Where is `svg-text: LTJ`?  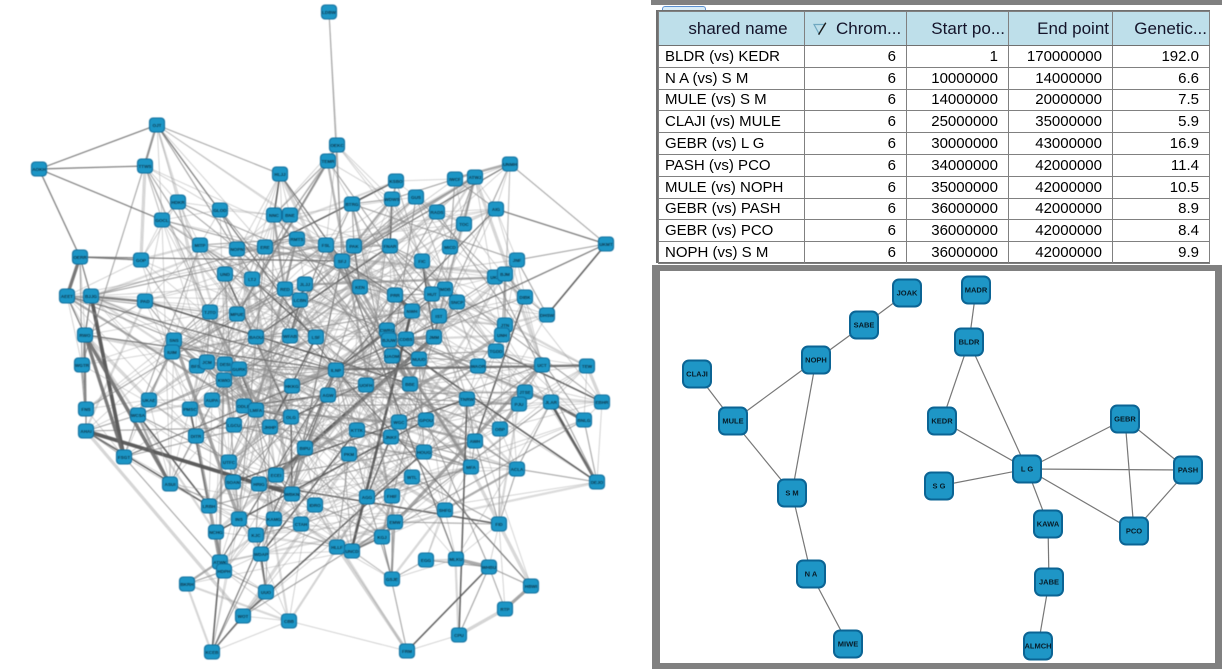
svg-text: LTJ is located at coordinates (252, 279).